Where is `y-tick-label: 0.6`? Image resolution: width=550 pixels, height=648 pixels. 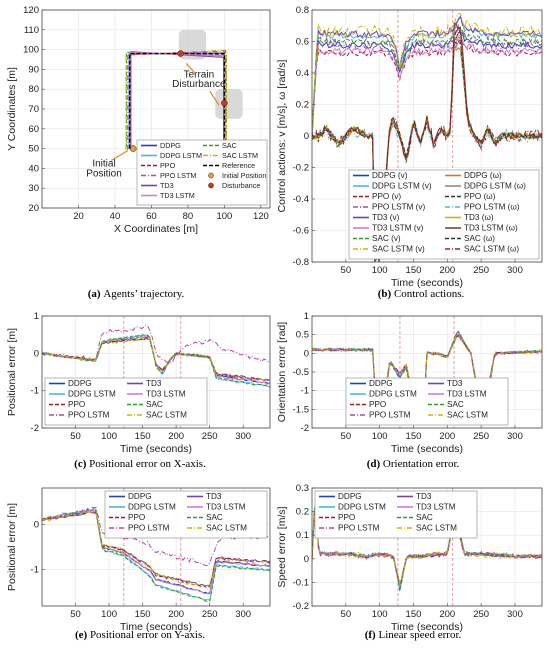
y-tick-label: 0.6 is located at coordinates (302, 42).